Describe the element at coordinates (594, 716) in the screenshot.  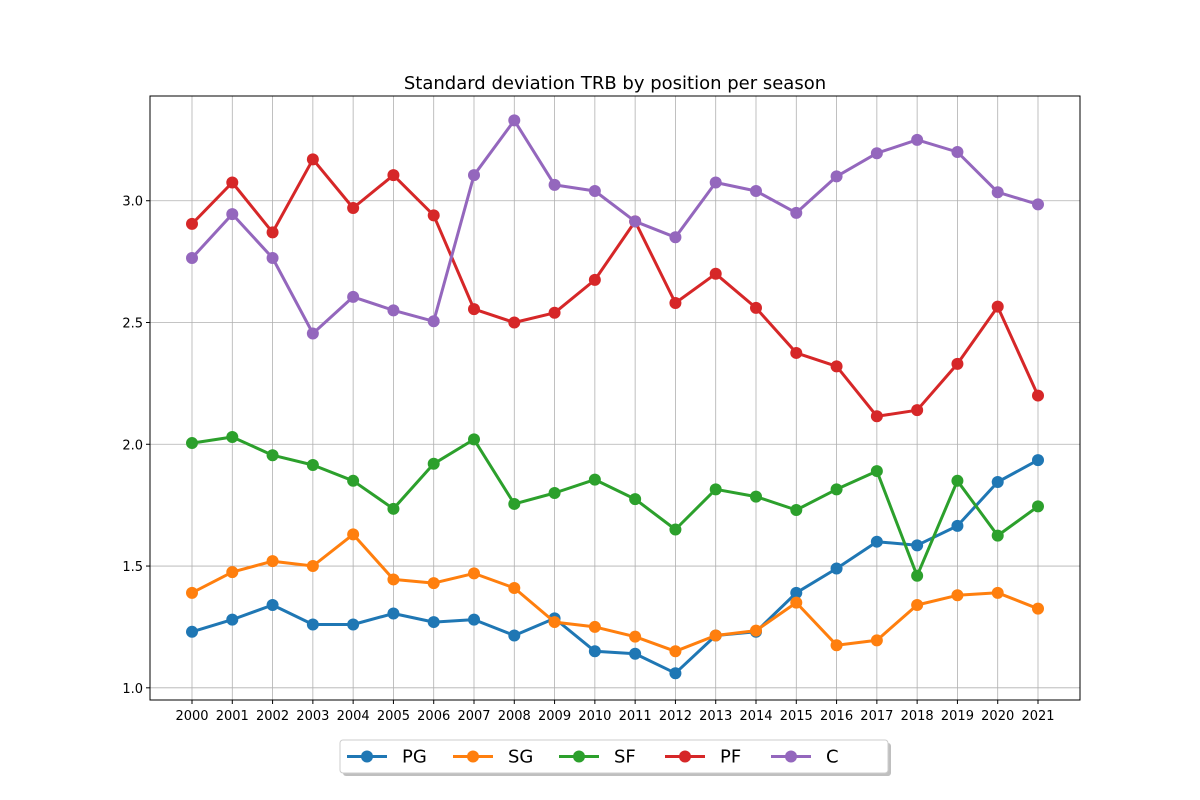
I see `x-tick-label: 2010` at that location.